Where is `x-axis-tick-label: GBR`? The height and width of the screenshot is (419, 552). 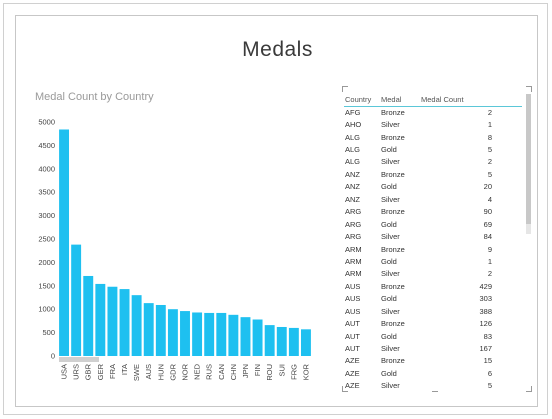
x-axis-tick-label: GBR is located at coordinates (88, 371).